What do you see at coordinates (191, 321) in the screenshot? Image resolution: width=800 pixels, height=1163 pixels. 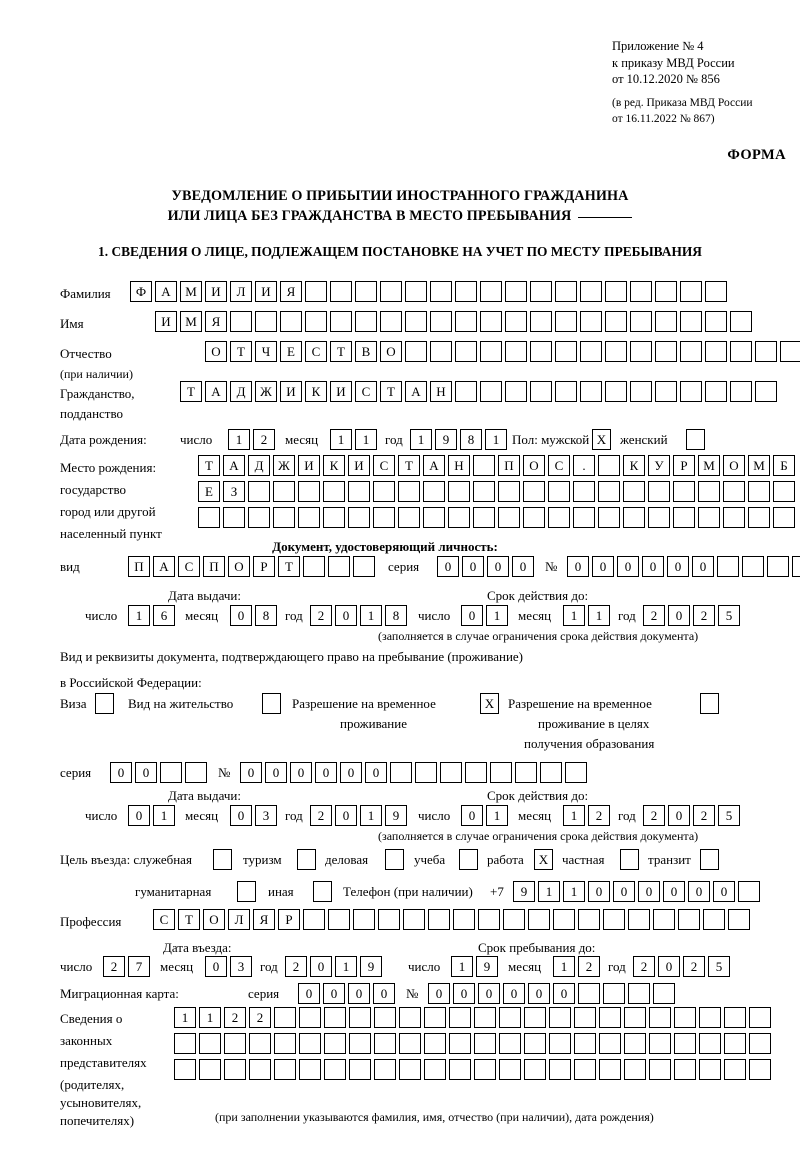 I see `char-cell: М` at bounding box center [191, 321].